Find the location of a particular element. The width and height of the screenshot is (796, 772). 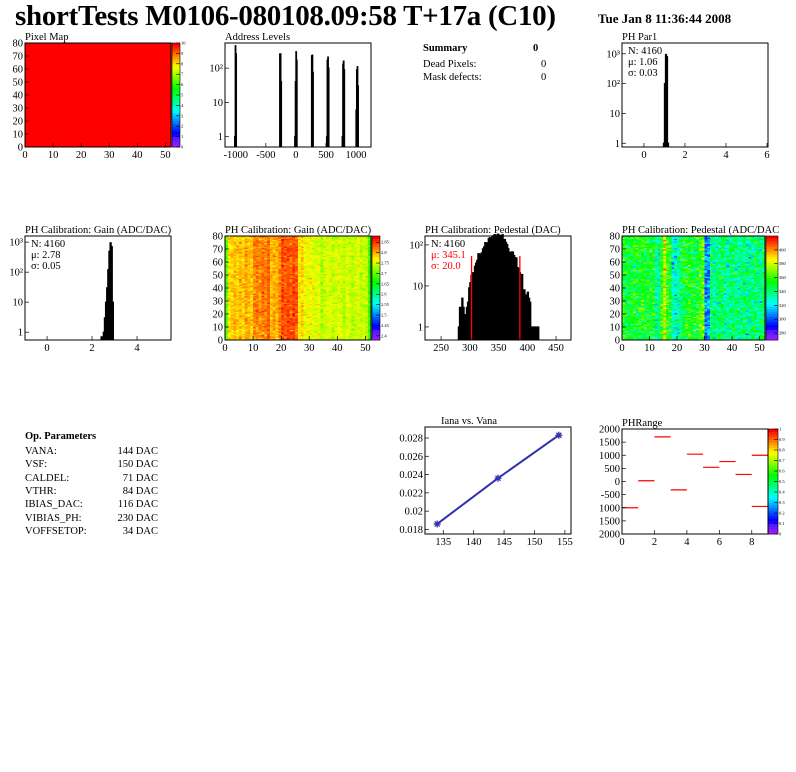

y-tick-label: 10 is located at coordinates (218, 328).